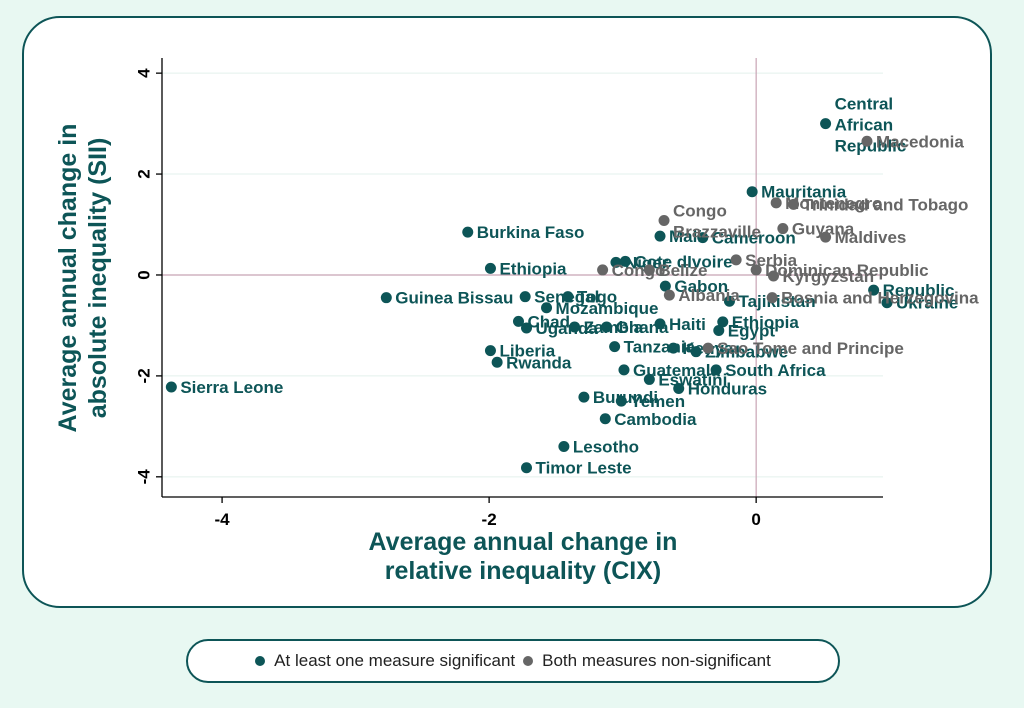 This screenshot has width=1024, height=708. I want to click on x-tick-label: 0, so click(755, 519).